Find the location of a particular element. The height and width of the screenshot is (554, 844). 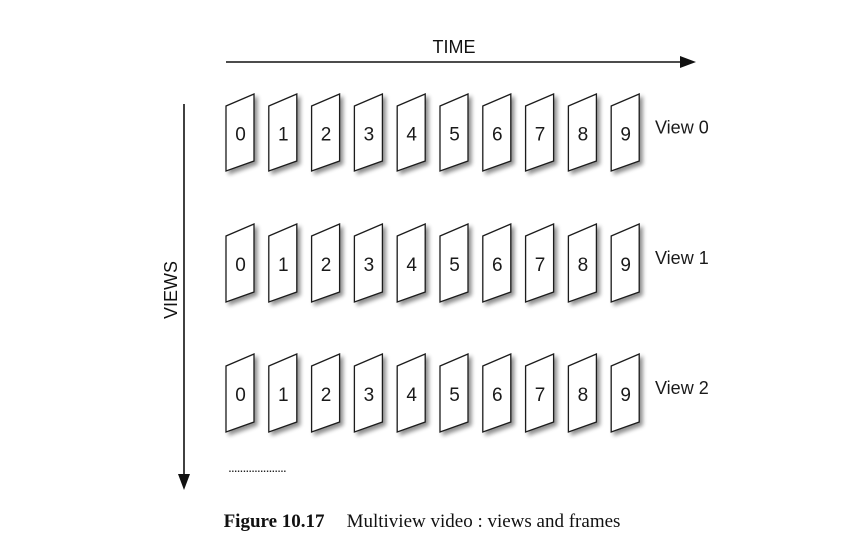

frame-view0-t7: 7 is located at coordinates (539, 132).